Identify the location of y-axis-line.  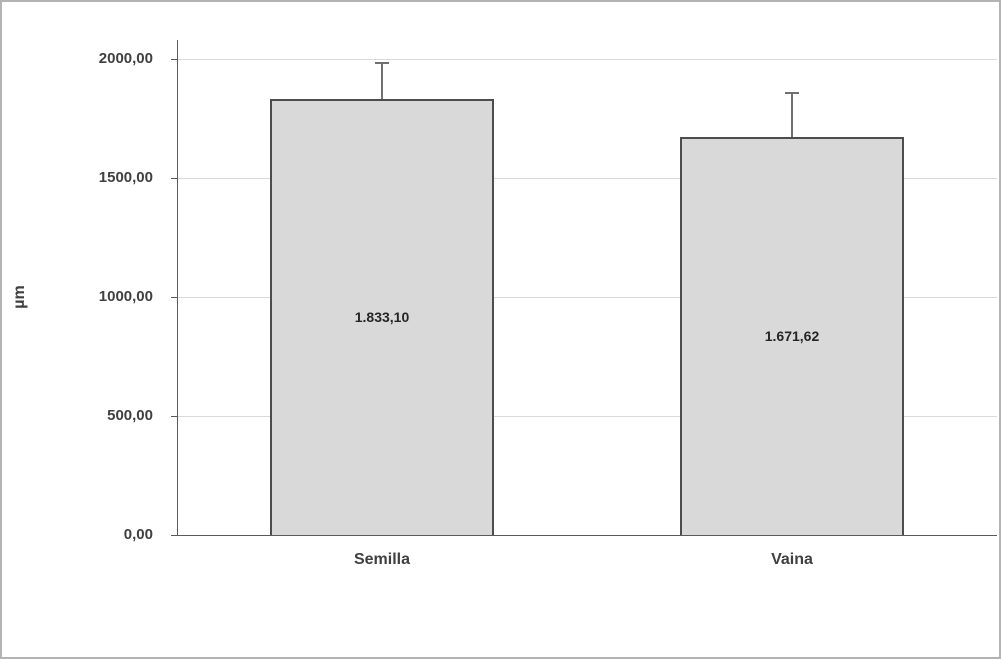
(177, 288).